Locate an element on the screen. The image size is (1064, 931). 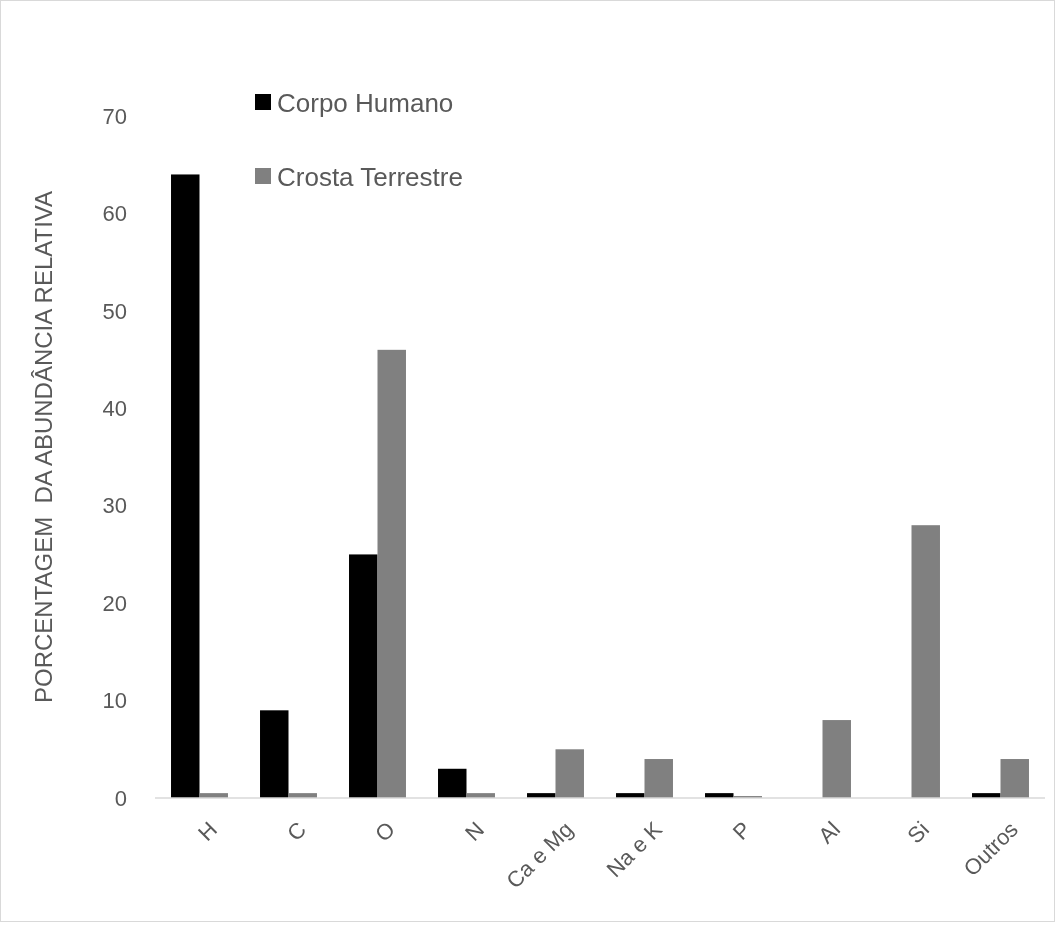
x-tick-label: Ca e Mg is located at coordinates (539, 855).